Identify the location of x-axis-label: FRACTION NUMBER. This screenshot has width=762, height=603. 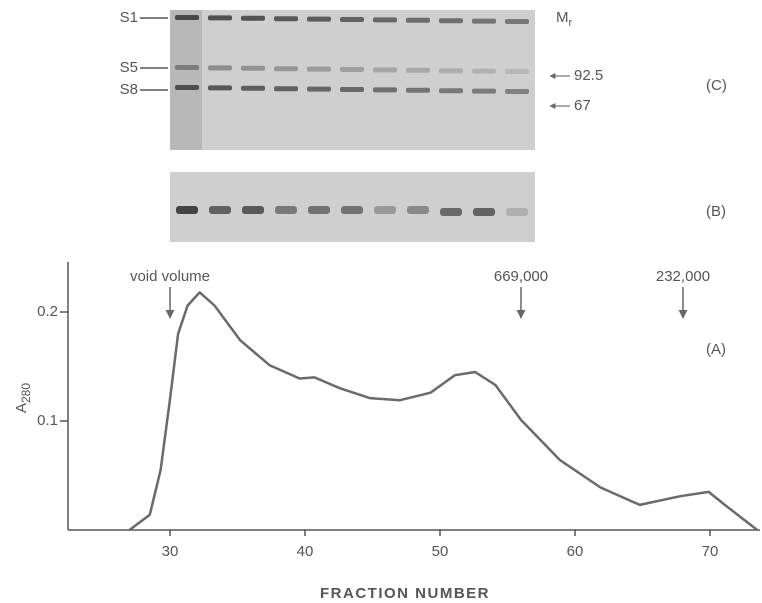
(405, 593).